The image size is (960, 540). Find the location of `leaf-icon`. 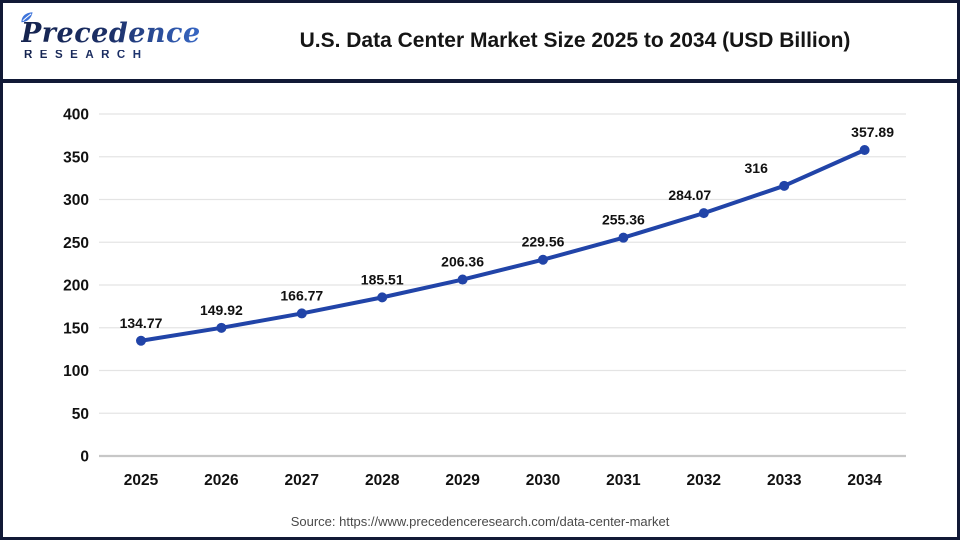

leaf-icon is located at coordinates (27, 17).